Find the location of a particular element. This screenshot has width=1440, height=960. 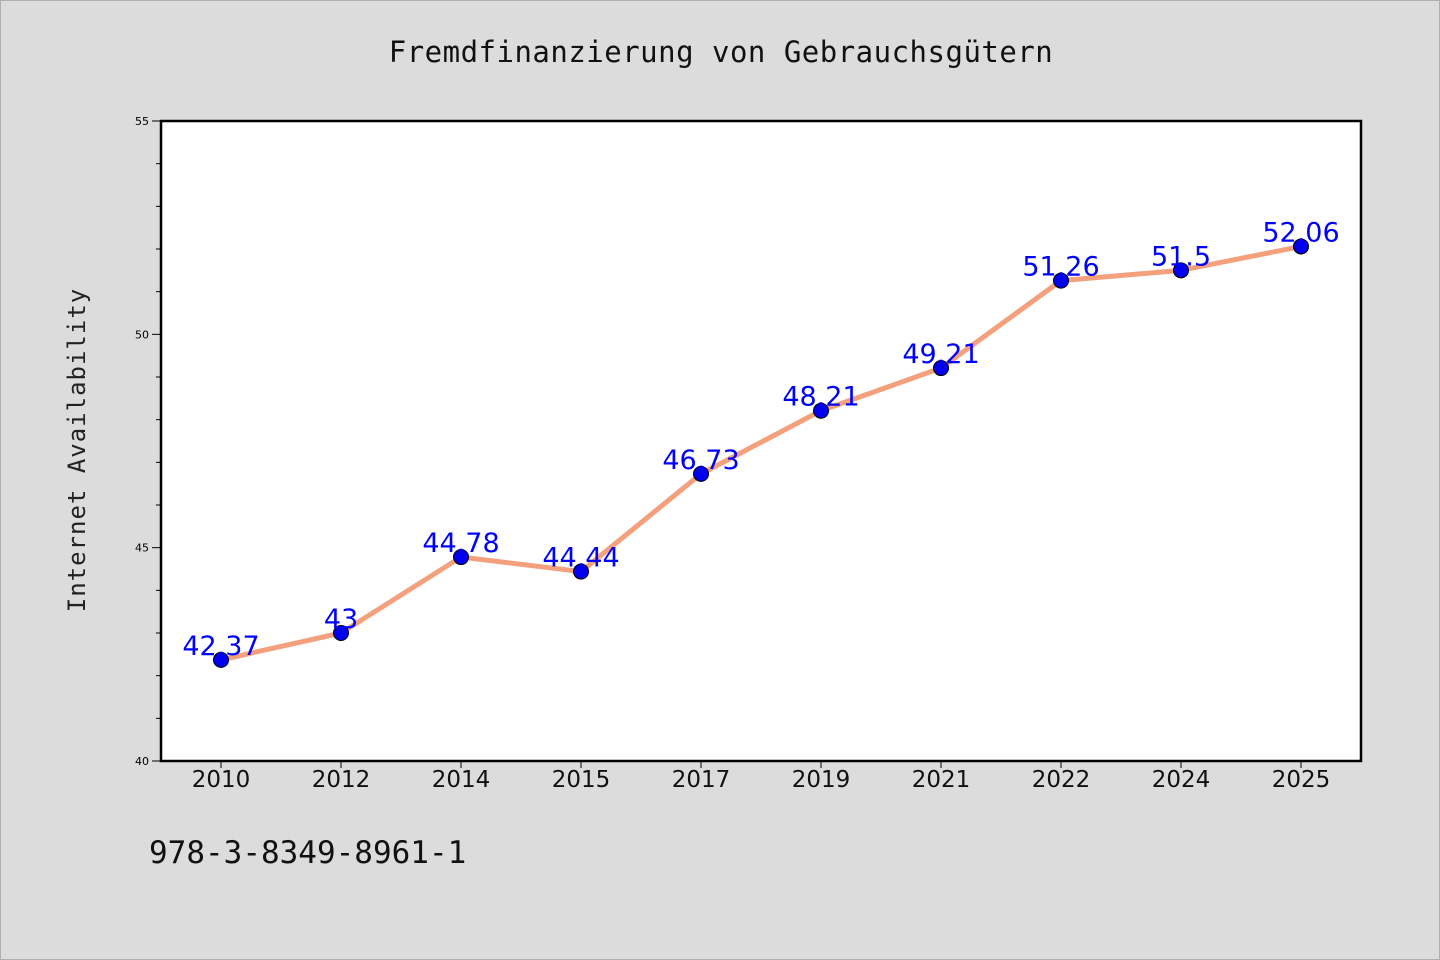

x-tick-label: 2012 is located at coordinates (341, 780).